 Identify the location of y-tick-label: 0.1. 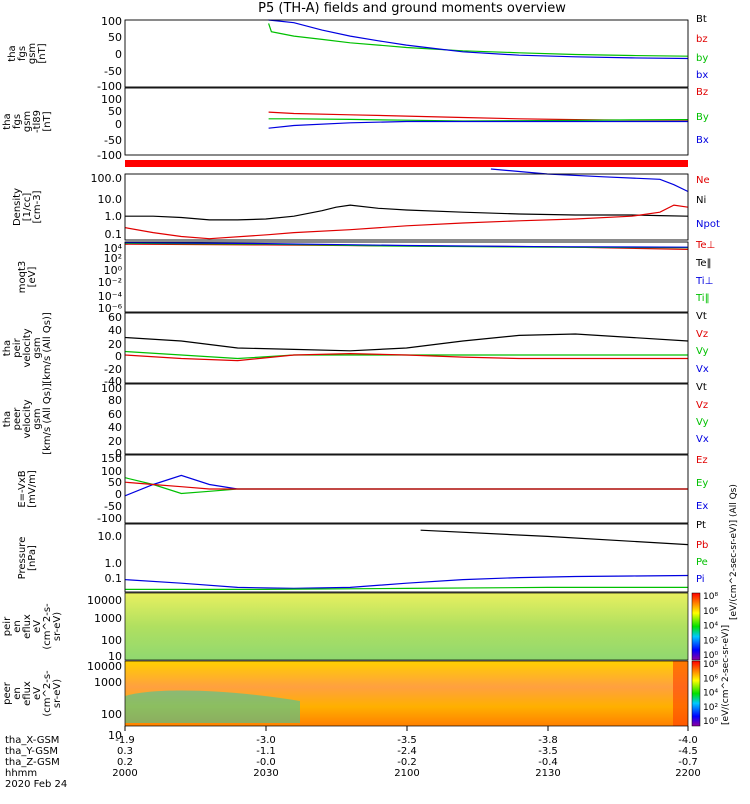
(114, 234).